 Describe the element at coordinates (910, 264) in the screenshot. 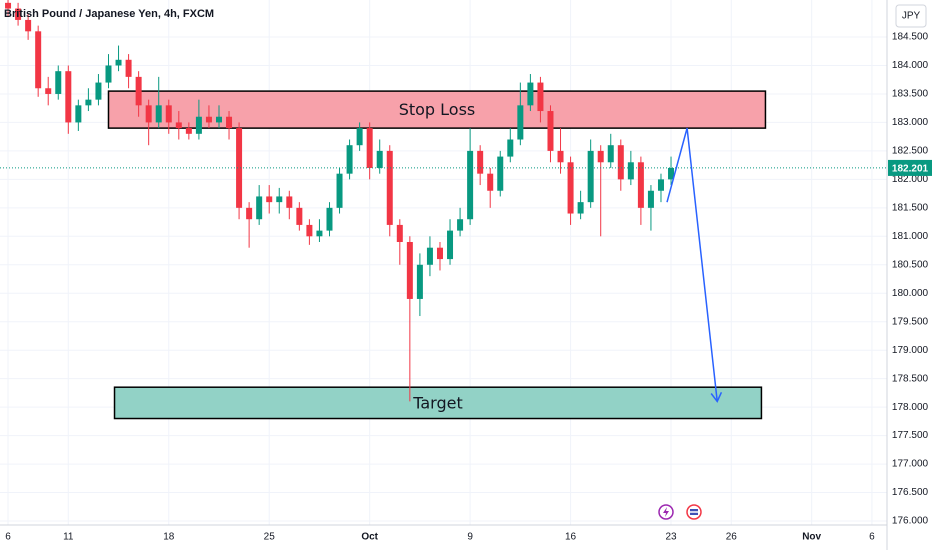

I see `y-tick-label: 180.500` at that location.